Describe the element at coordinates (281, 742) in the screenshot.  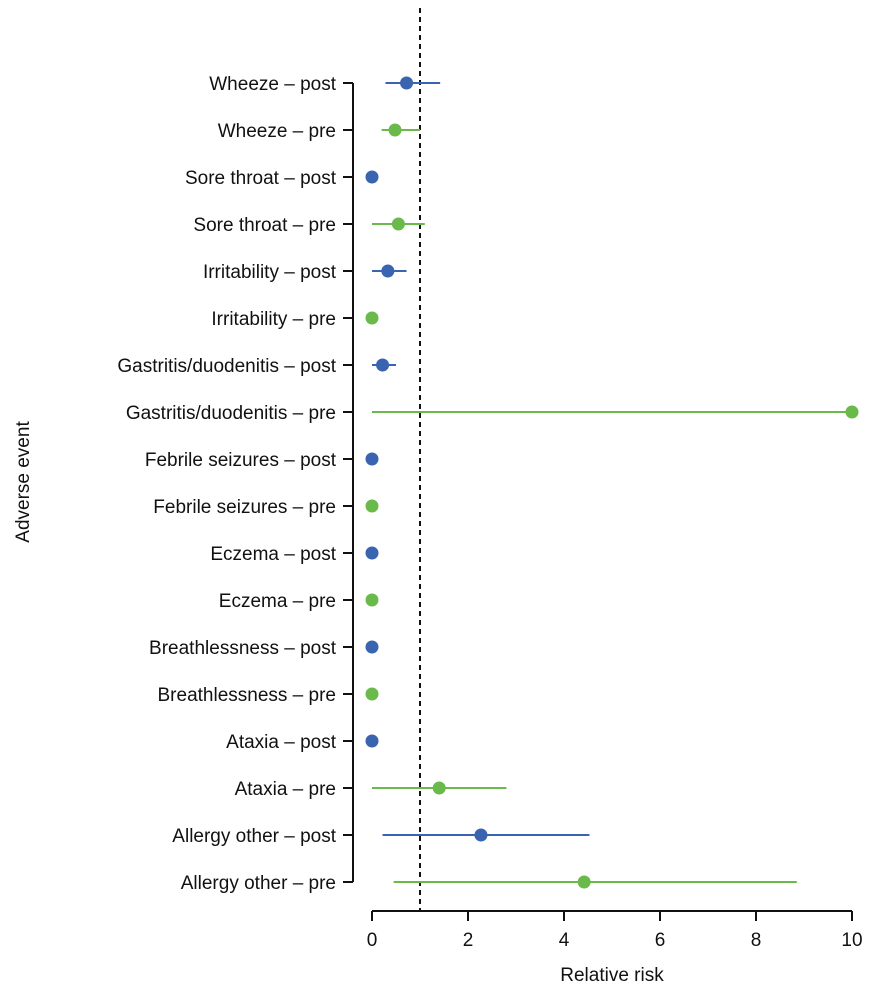
I see `y-tick-label: Ataxia – post` at that location.